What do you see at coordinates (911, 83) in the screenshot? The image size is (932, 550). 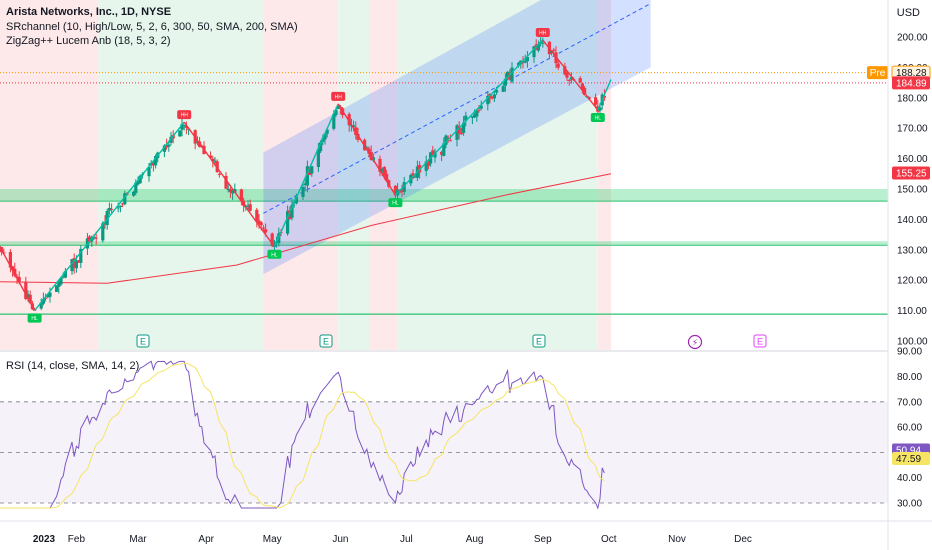 I see `price-tag: 184.89` at bounding box center [911, 83].